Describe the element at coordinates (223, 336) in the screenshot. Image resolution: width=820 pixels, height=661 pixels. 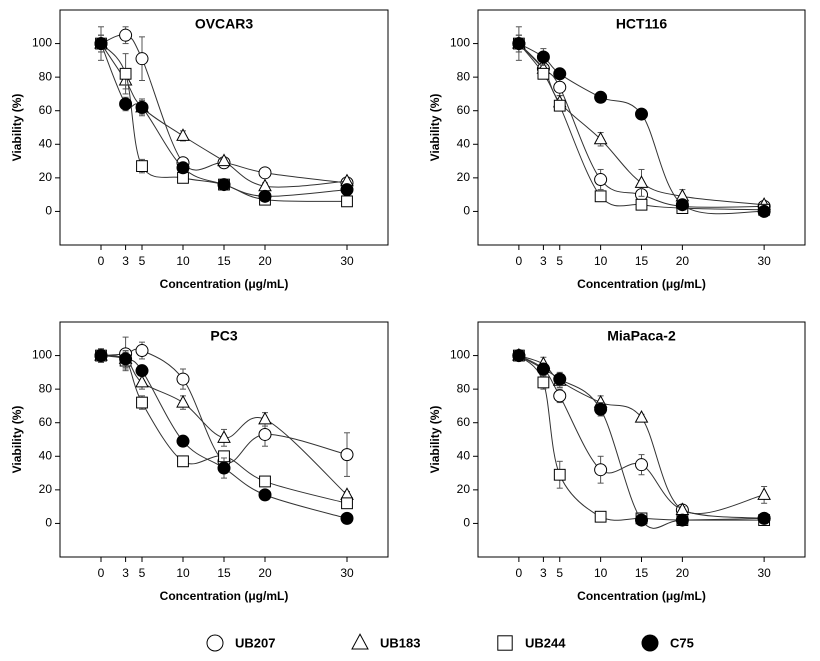
I see `chart-title: PC3` at that location.